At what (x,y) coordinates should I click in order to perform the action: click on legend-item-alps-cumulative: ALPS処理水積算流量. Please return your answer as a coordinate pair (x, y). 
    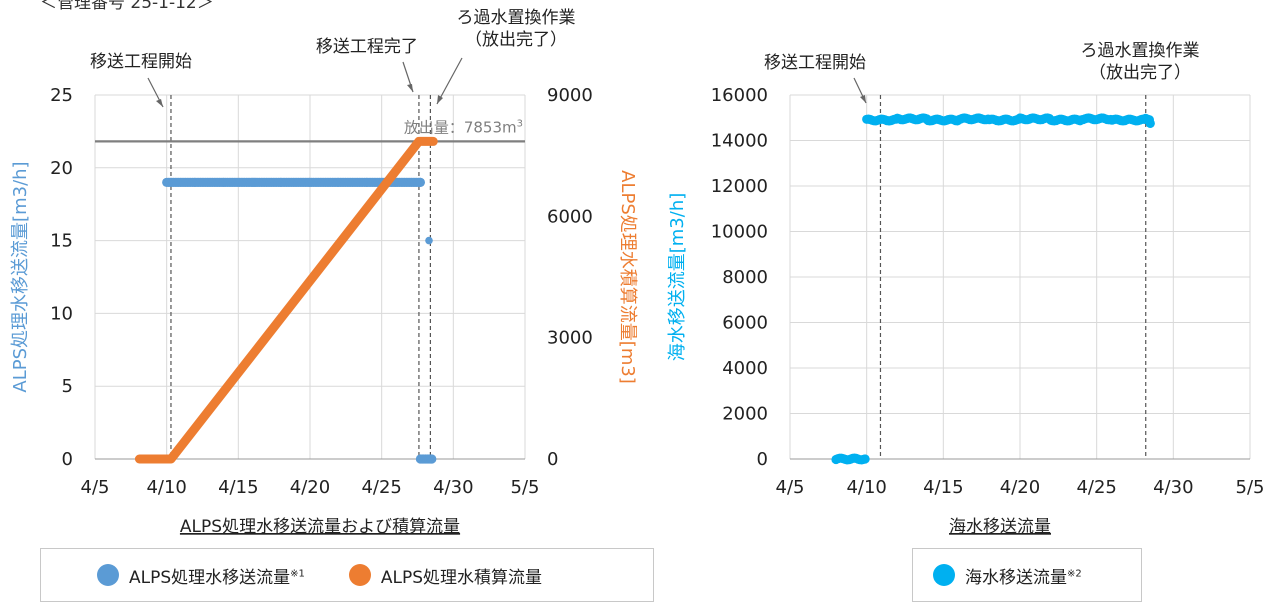
    Looking at the image, I should click on (445, 575).